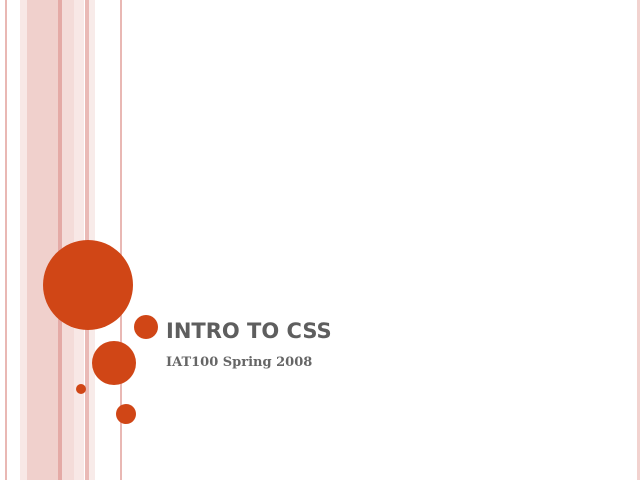  What do you see at coordinates (239, 362) in the screenshot?
I see `slide-subtitle: IAT100 Spring 2008` at bounding box center [239, 362].